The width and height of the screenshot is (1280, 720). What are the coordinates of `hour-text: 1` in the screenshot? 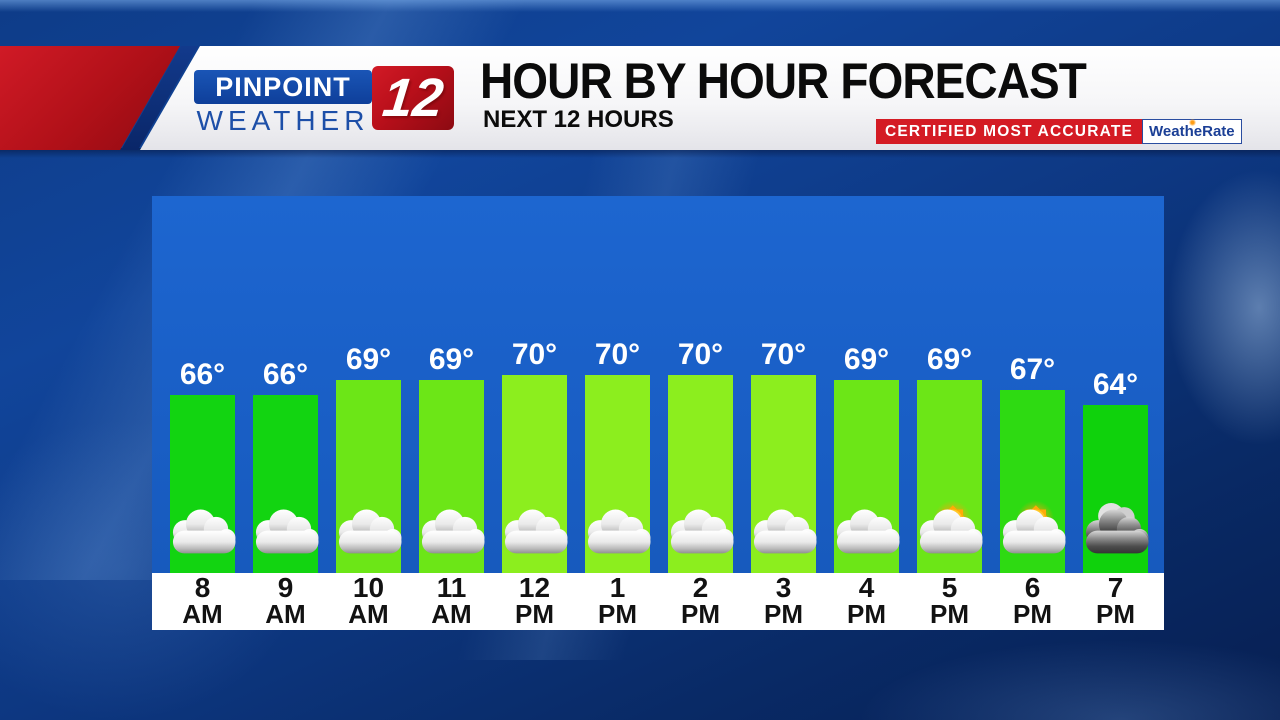 It's located at (617, 587).